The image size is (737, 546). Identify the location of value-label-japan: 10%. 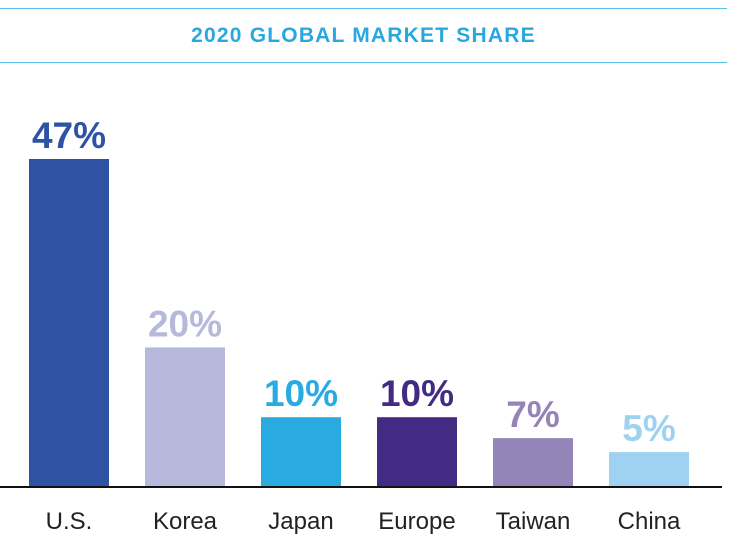
(301, 393).